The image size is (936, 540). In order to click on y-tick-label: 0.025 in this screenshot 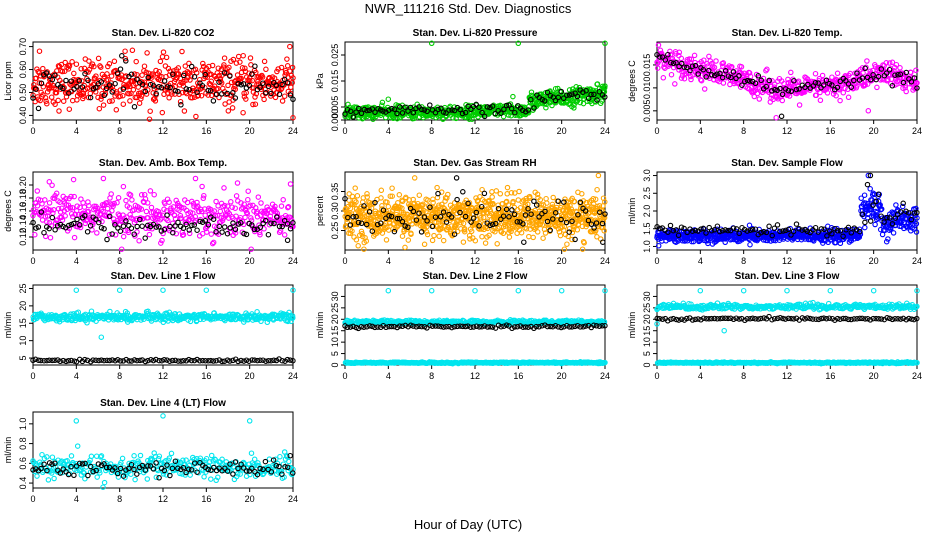, I will do `click(335, 55)`.